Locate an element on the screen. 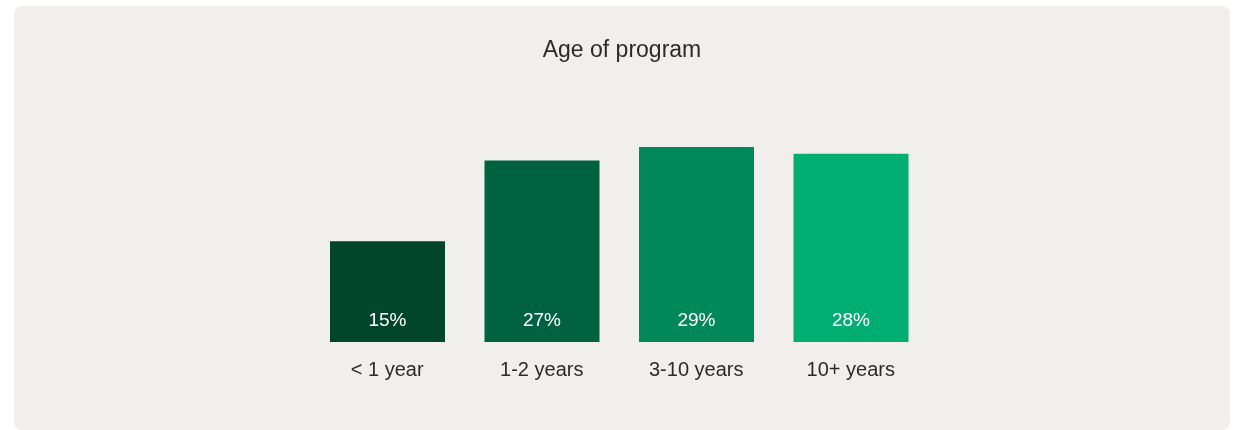  data-label: 29% is located at coordinates (696, 319).